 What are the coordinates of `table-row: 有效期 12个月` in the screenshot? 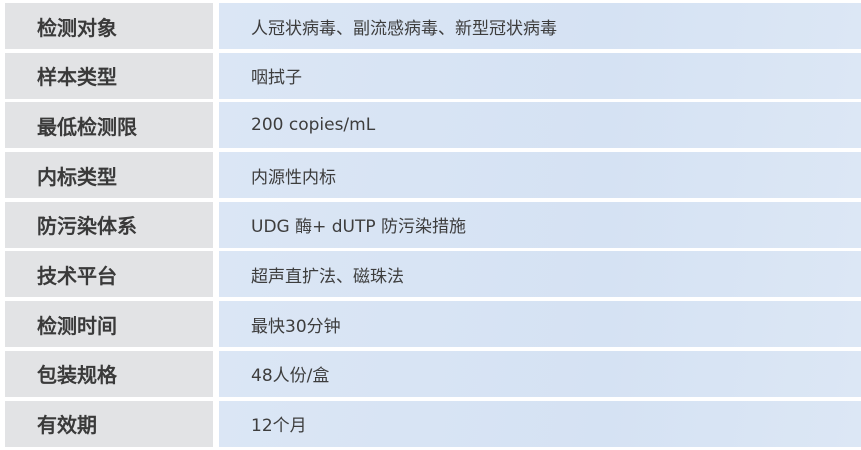 It's located at (433, 423).